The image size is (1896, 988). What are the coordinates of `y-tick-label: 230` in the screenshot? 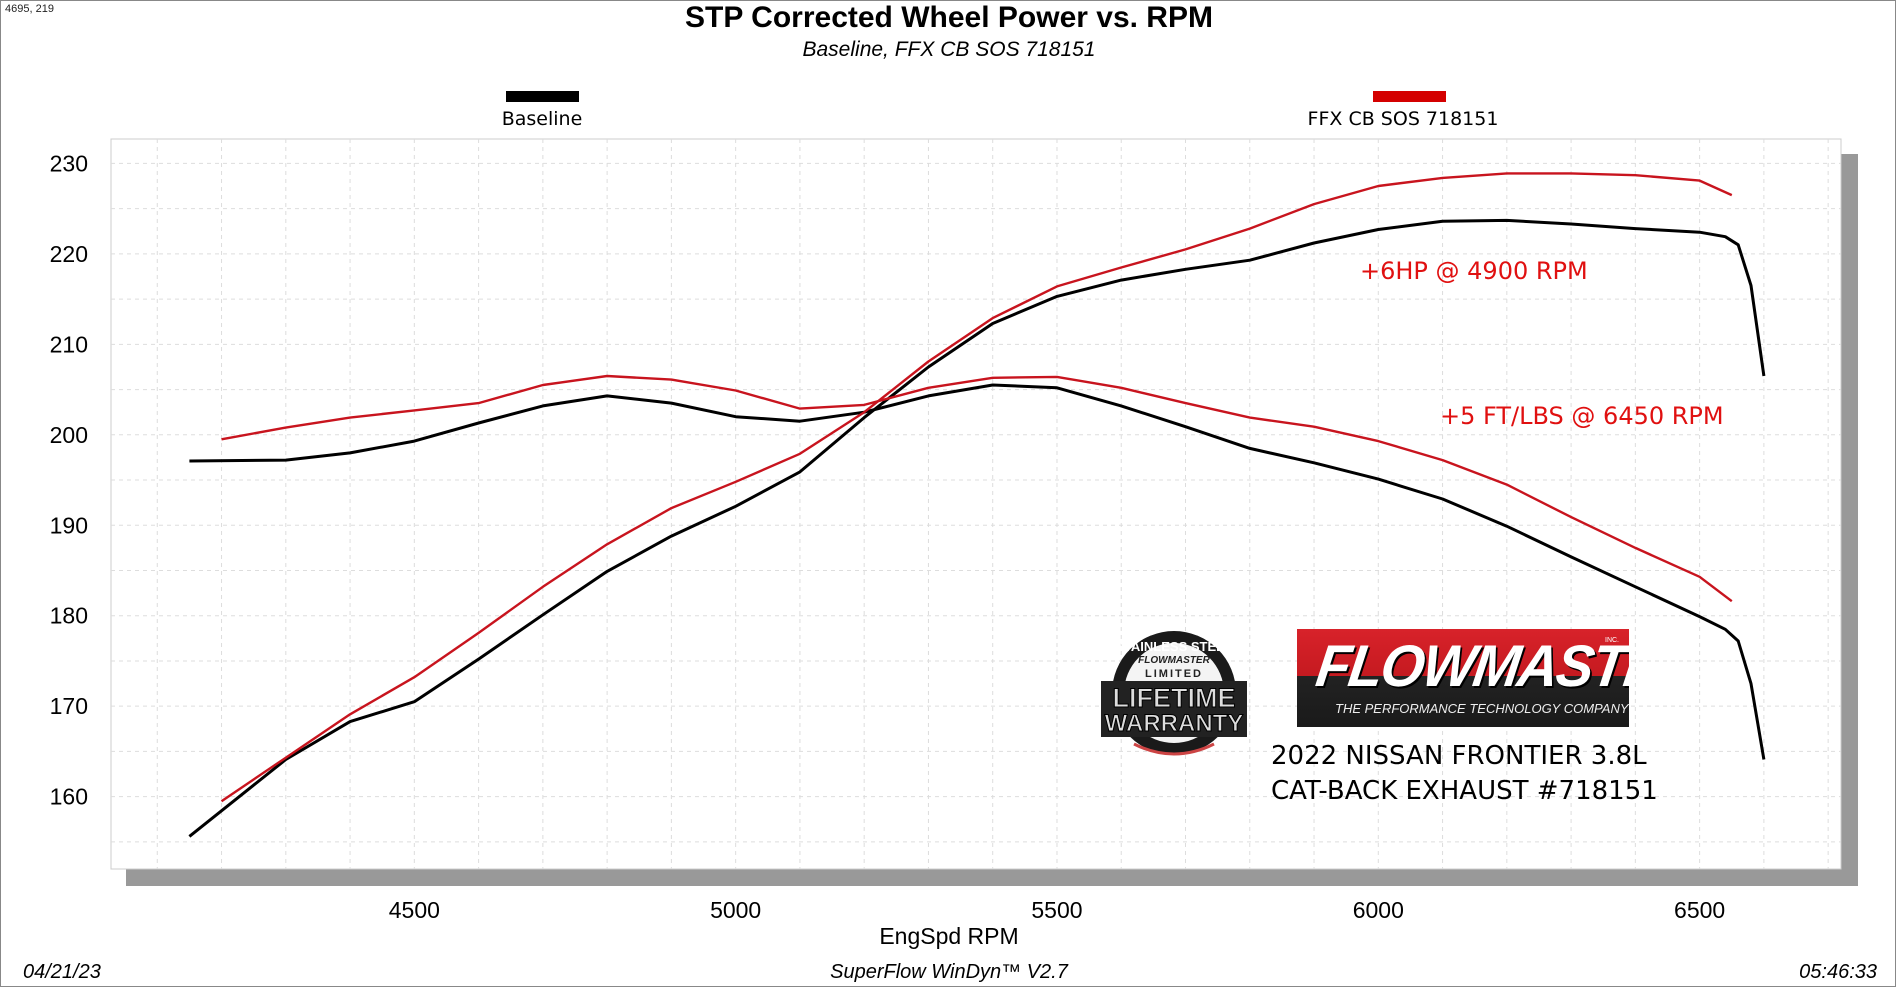 It's located at (69, 163).